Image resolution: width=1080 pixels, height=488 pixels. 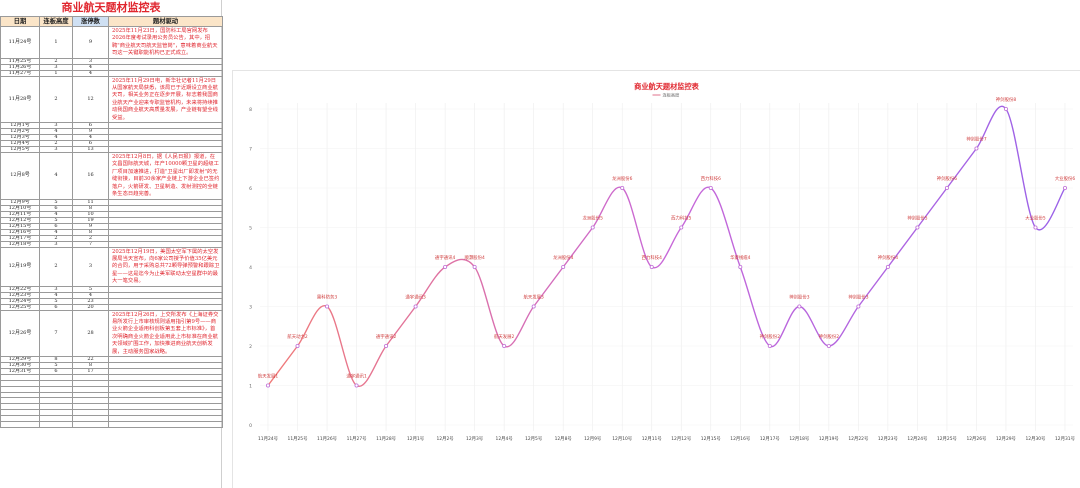 I want to click on x-tick-label: 12月8号, so click(x=564, y=439).